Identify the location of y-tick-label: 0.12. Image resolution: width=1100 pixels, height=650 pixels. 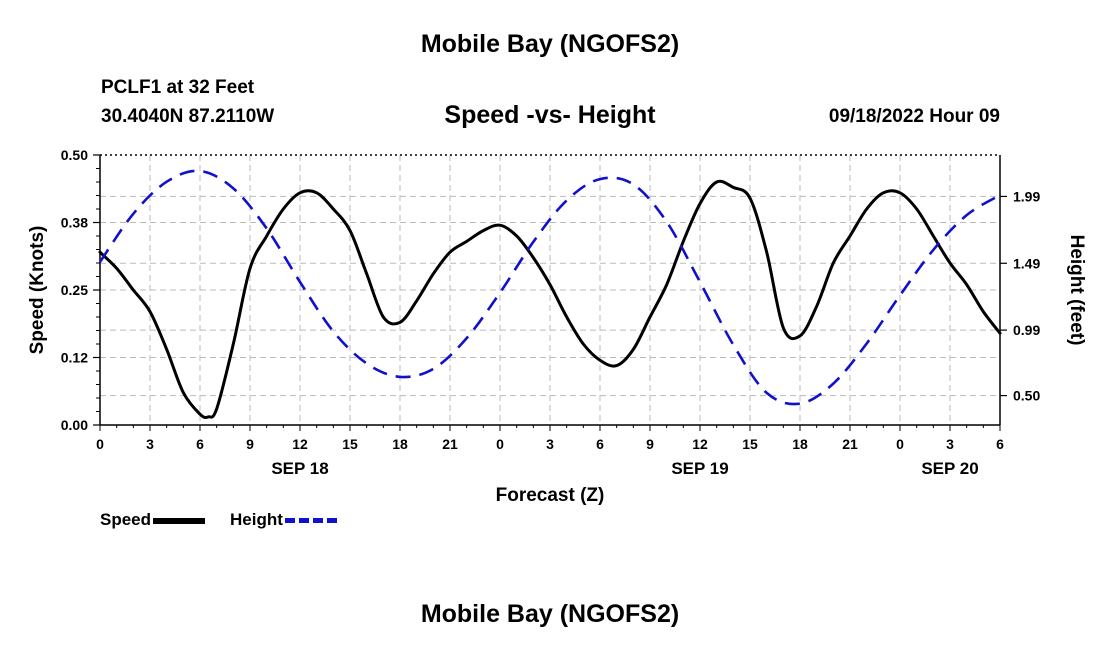
(74, 358).